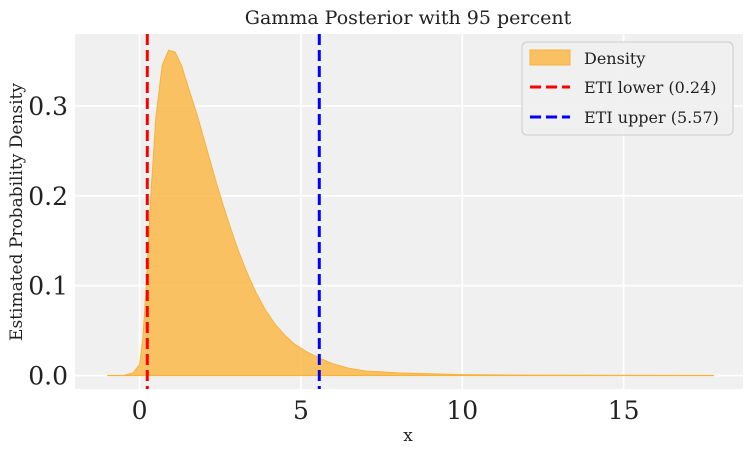 Image resolution: width=753 pixels, height=454 pixels. What do you see at coordinates (550, 57) in the screenshot?
I see `legend-swatch-density` at bounding box center [550, 57].